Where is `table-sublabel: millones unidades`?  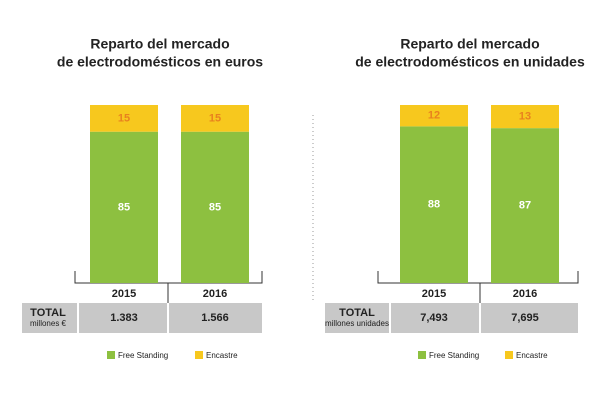 table-sublabel: millones unidades is located at coordinates (357, 323).